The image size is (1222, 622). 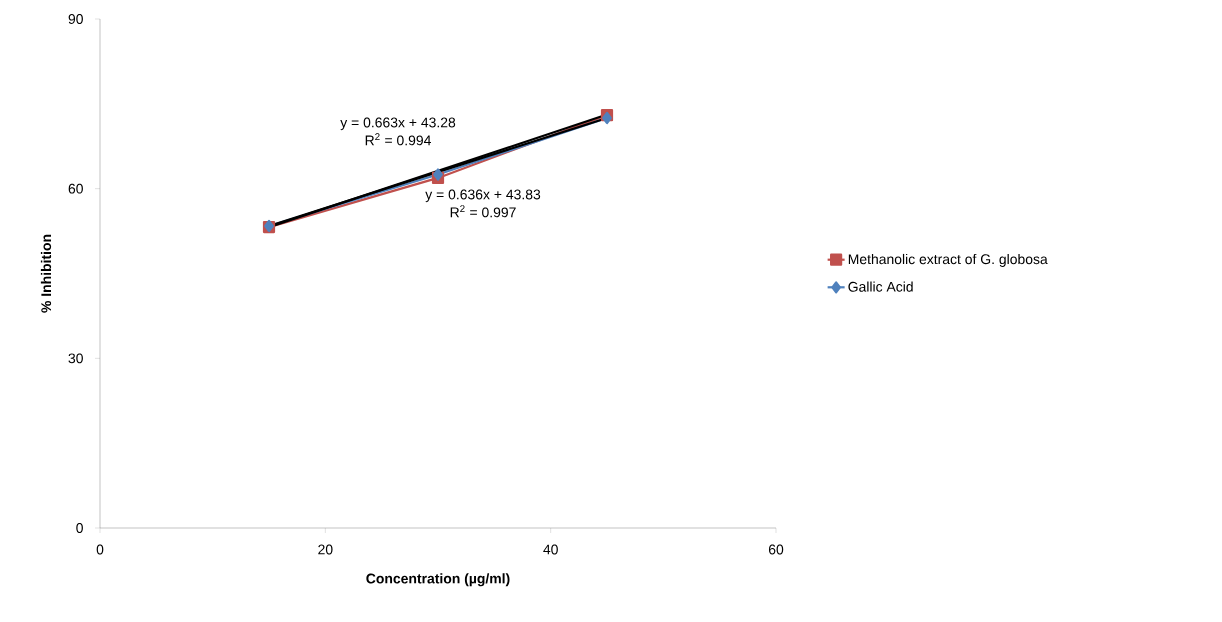 I want to click on x-tick-label: 0, so click(x=100, y=549).